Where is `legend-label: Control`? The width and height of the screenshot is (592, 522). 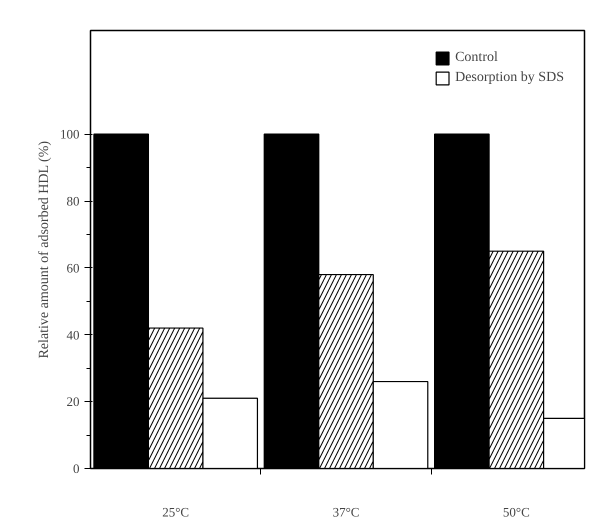
legend-label: Control is located at coordinates (476, 58).